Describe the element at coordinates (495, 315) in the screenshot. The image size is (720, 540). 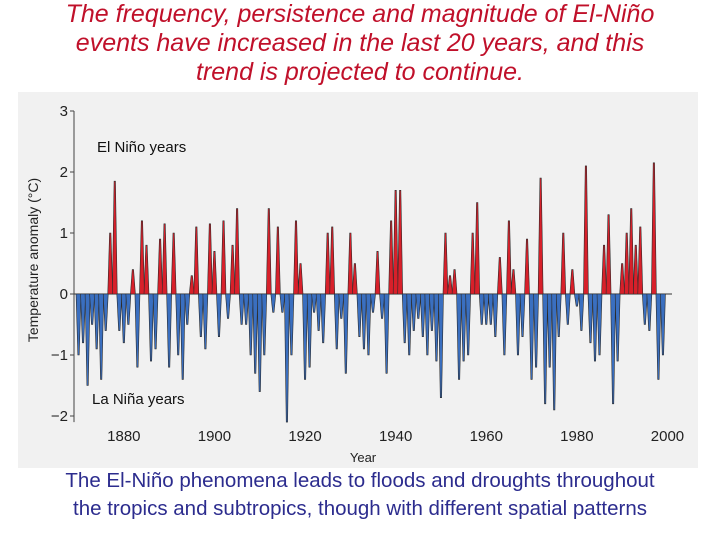
I see `la-nina-spike-1962` at that location.